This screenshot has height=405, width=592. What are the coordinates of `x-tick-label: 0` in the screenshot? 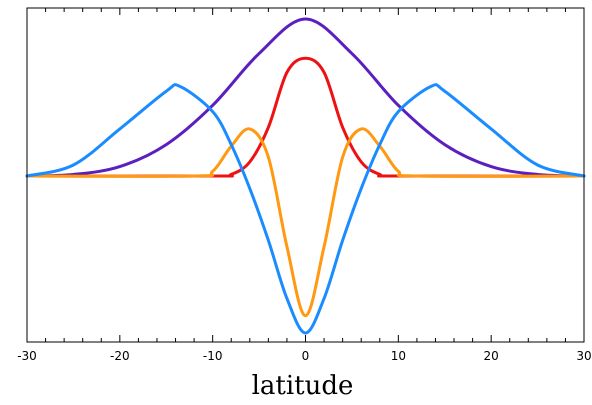 It's located at (306, 356).